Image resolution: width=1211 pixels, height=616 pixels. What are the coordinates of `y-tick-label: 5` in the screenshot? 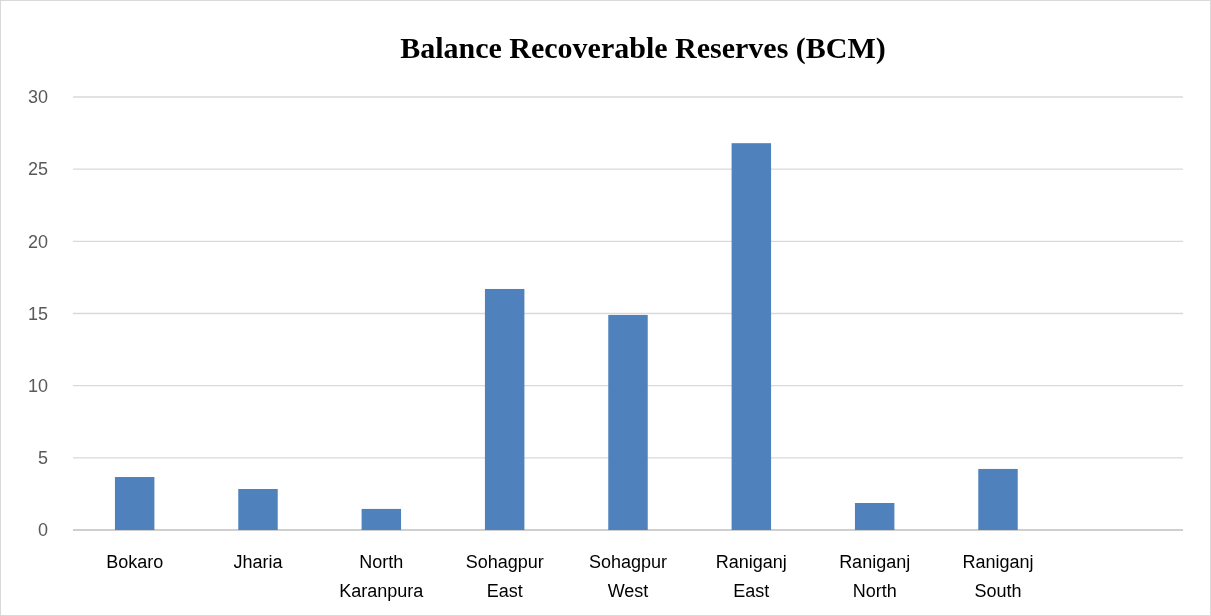 It's located at (42, 458).